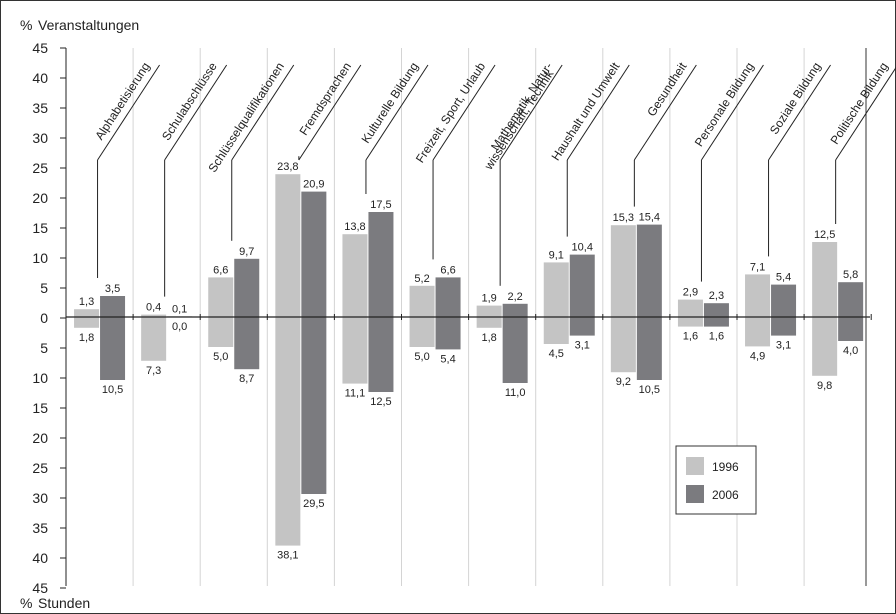  Describe the element at coordinates (450, 113) in the screenshot. I see `category-label: Freizeit, Sport, Urlaub` at that location.